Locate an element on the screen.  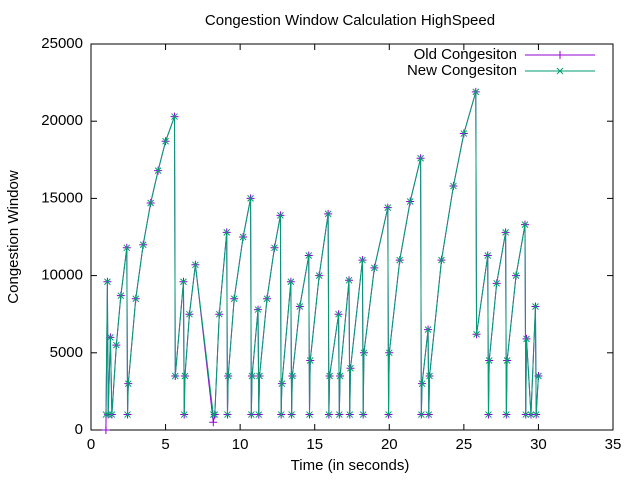
x-tick-label: 25 is located at coordinates (464, 444).